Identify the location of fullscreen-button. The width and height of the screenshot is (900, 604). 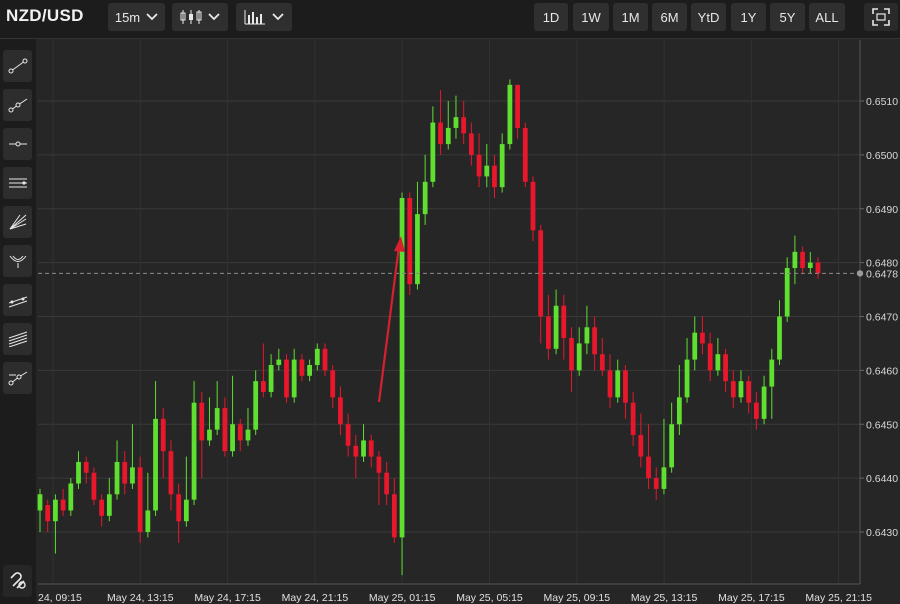
(881, 17).